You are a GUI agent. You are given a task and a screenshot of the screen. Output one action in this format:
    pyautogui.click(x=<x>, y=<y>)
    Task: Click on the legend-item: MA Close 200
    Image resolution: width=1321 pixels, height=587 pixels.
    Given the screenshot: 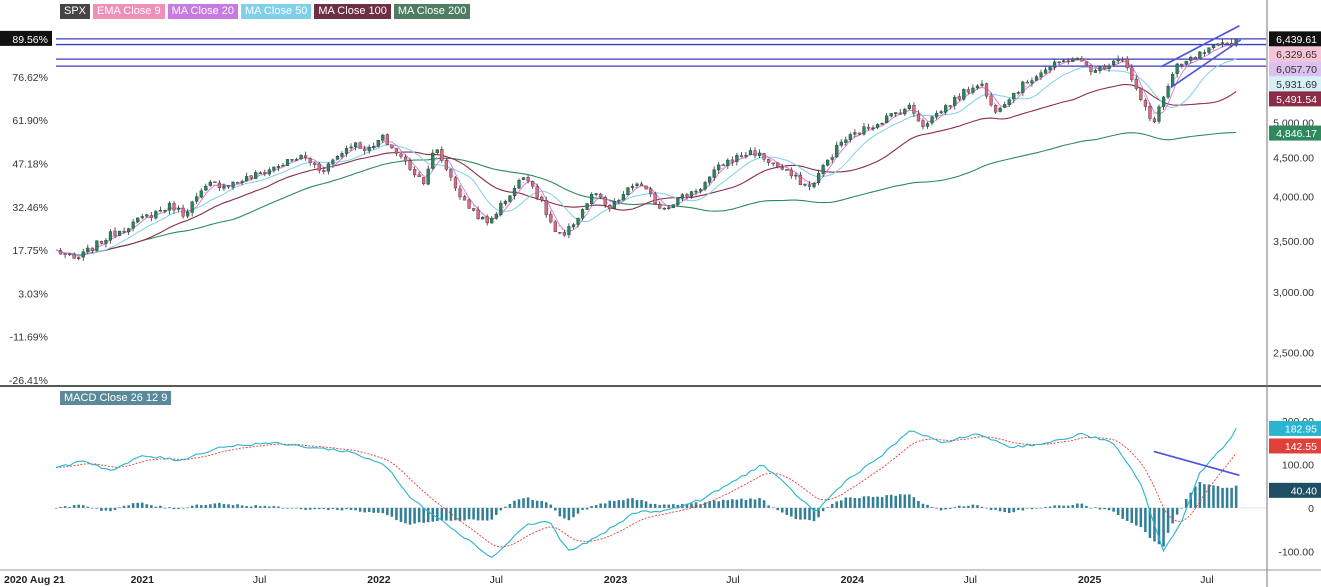 What is the action you would take?
    pyautogui.click(x=432, y=11)
    